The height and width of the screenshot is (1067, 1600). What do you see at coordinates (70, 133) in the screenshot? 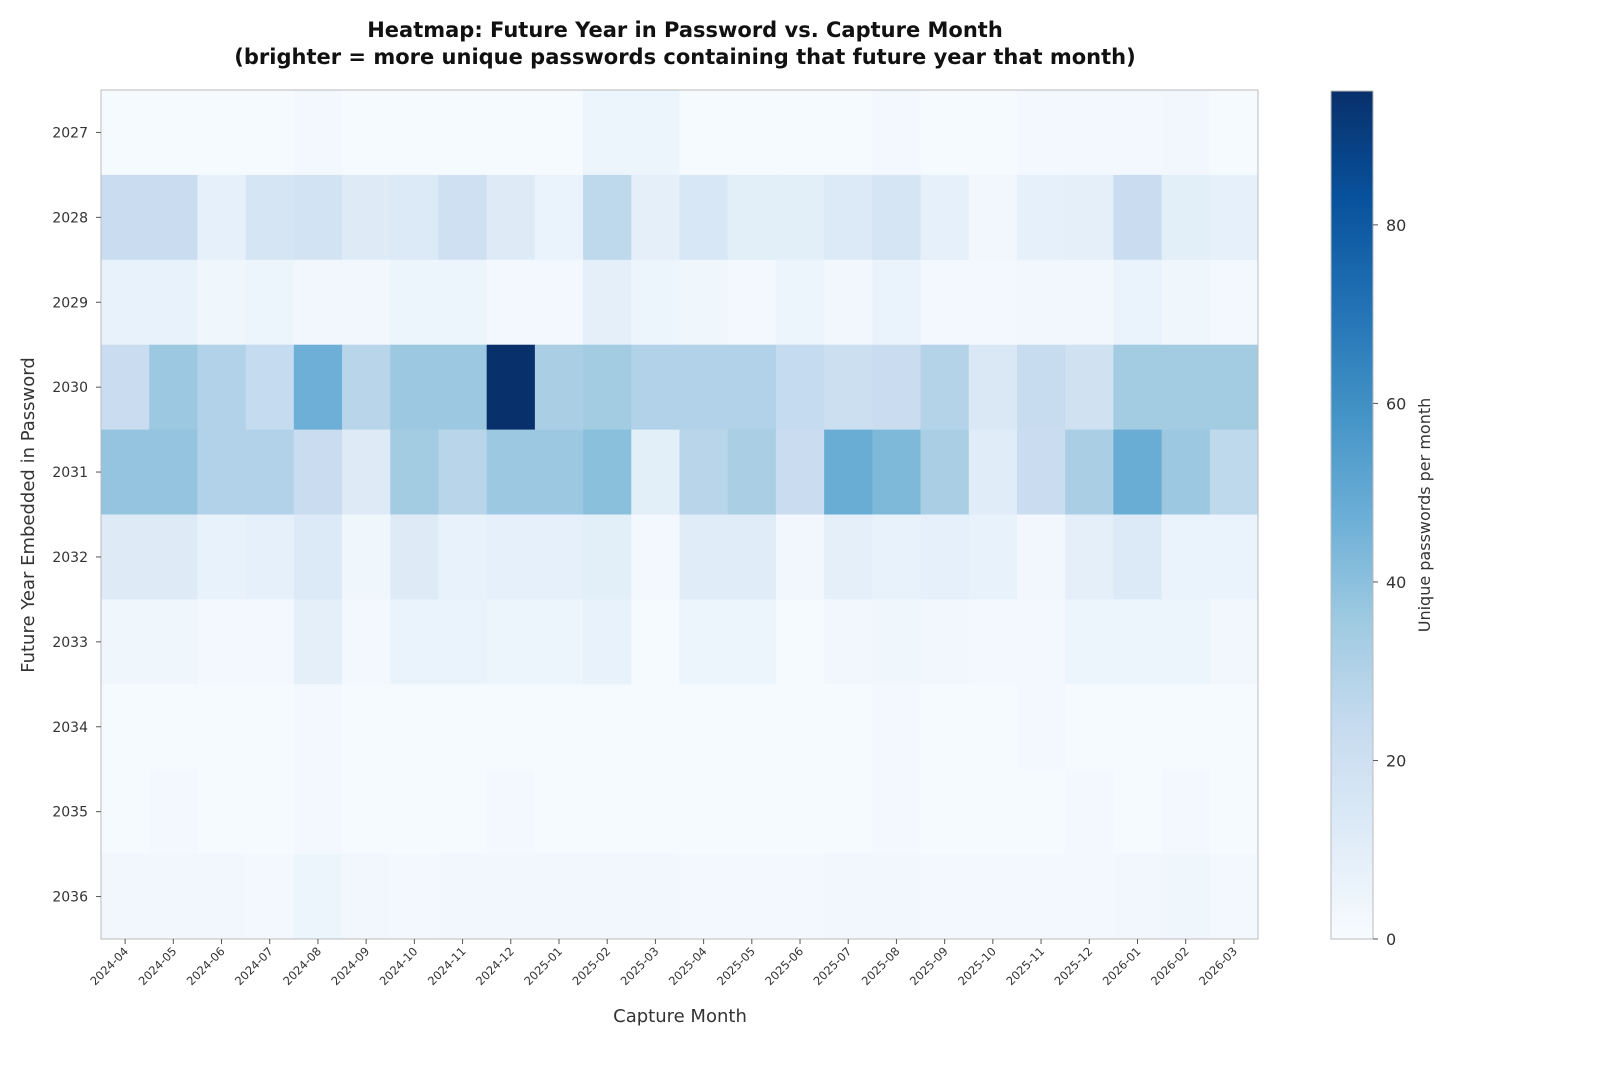
I see `y-tick-label: 2027` at bounding box center [70, 133].